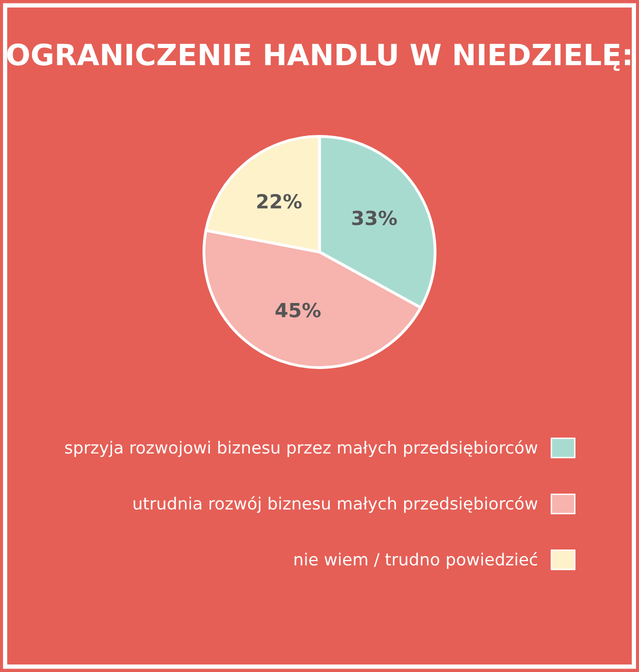 This screenshot has height=672, width=639. What do you see at coordinates (374, 218) in the screenshot?
I see `data-label: 33%` at bounding box center [374, 218].